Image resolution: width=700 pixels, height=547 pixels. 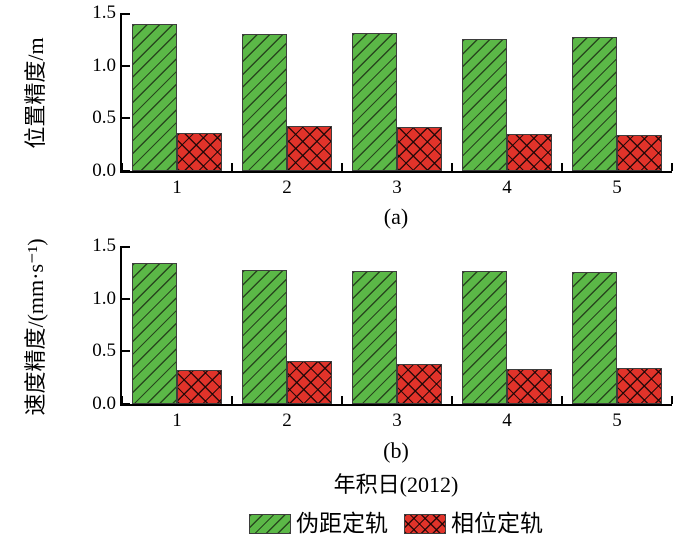 I want to click on legend-label-phase: 相位定轨, so click(x=497, y=523).